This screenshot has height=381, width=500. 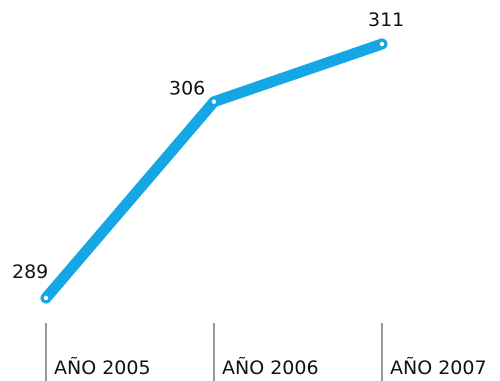 I want to click on x-tick-label: AÑO 2006, so click(x=270, y=367).